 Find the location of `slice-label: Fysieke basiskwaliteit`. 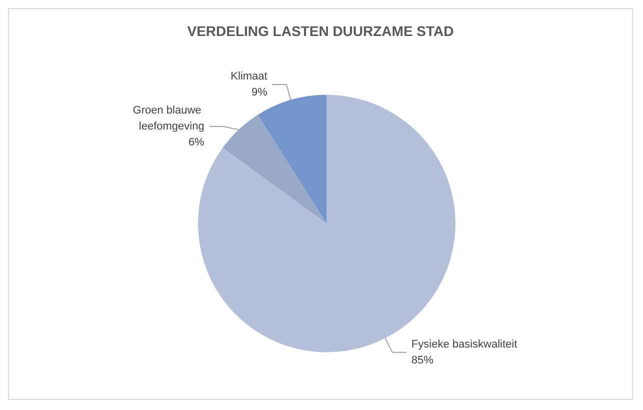

slice-label: Fysieke basiskwaliteit is located at coordinates (464, 344).